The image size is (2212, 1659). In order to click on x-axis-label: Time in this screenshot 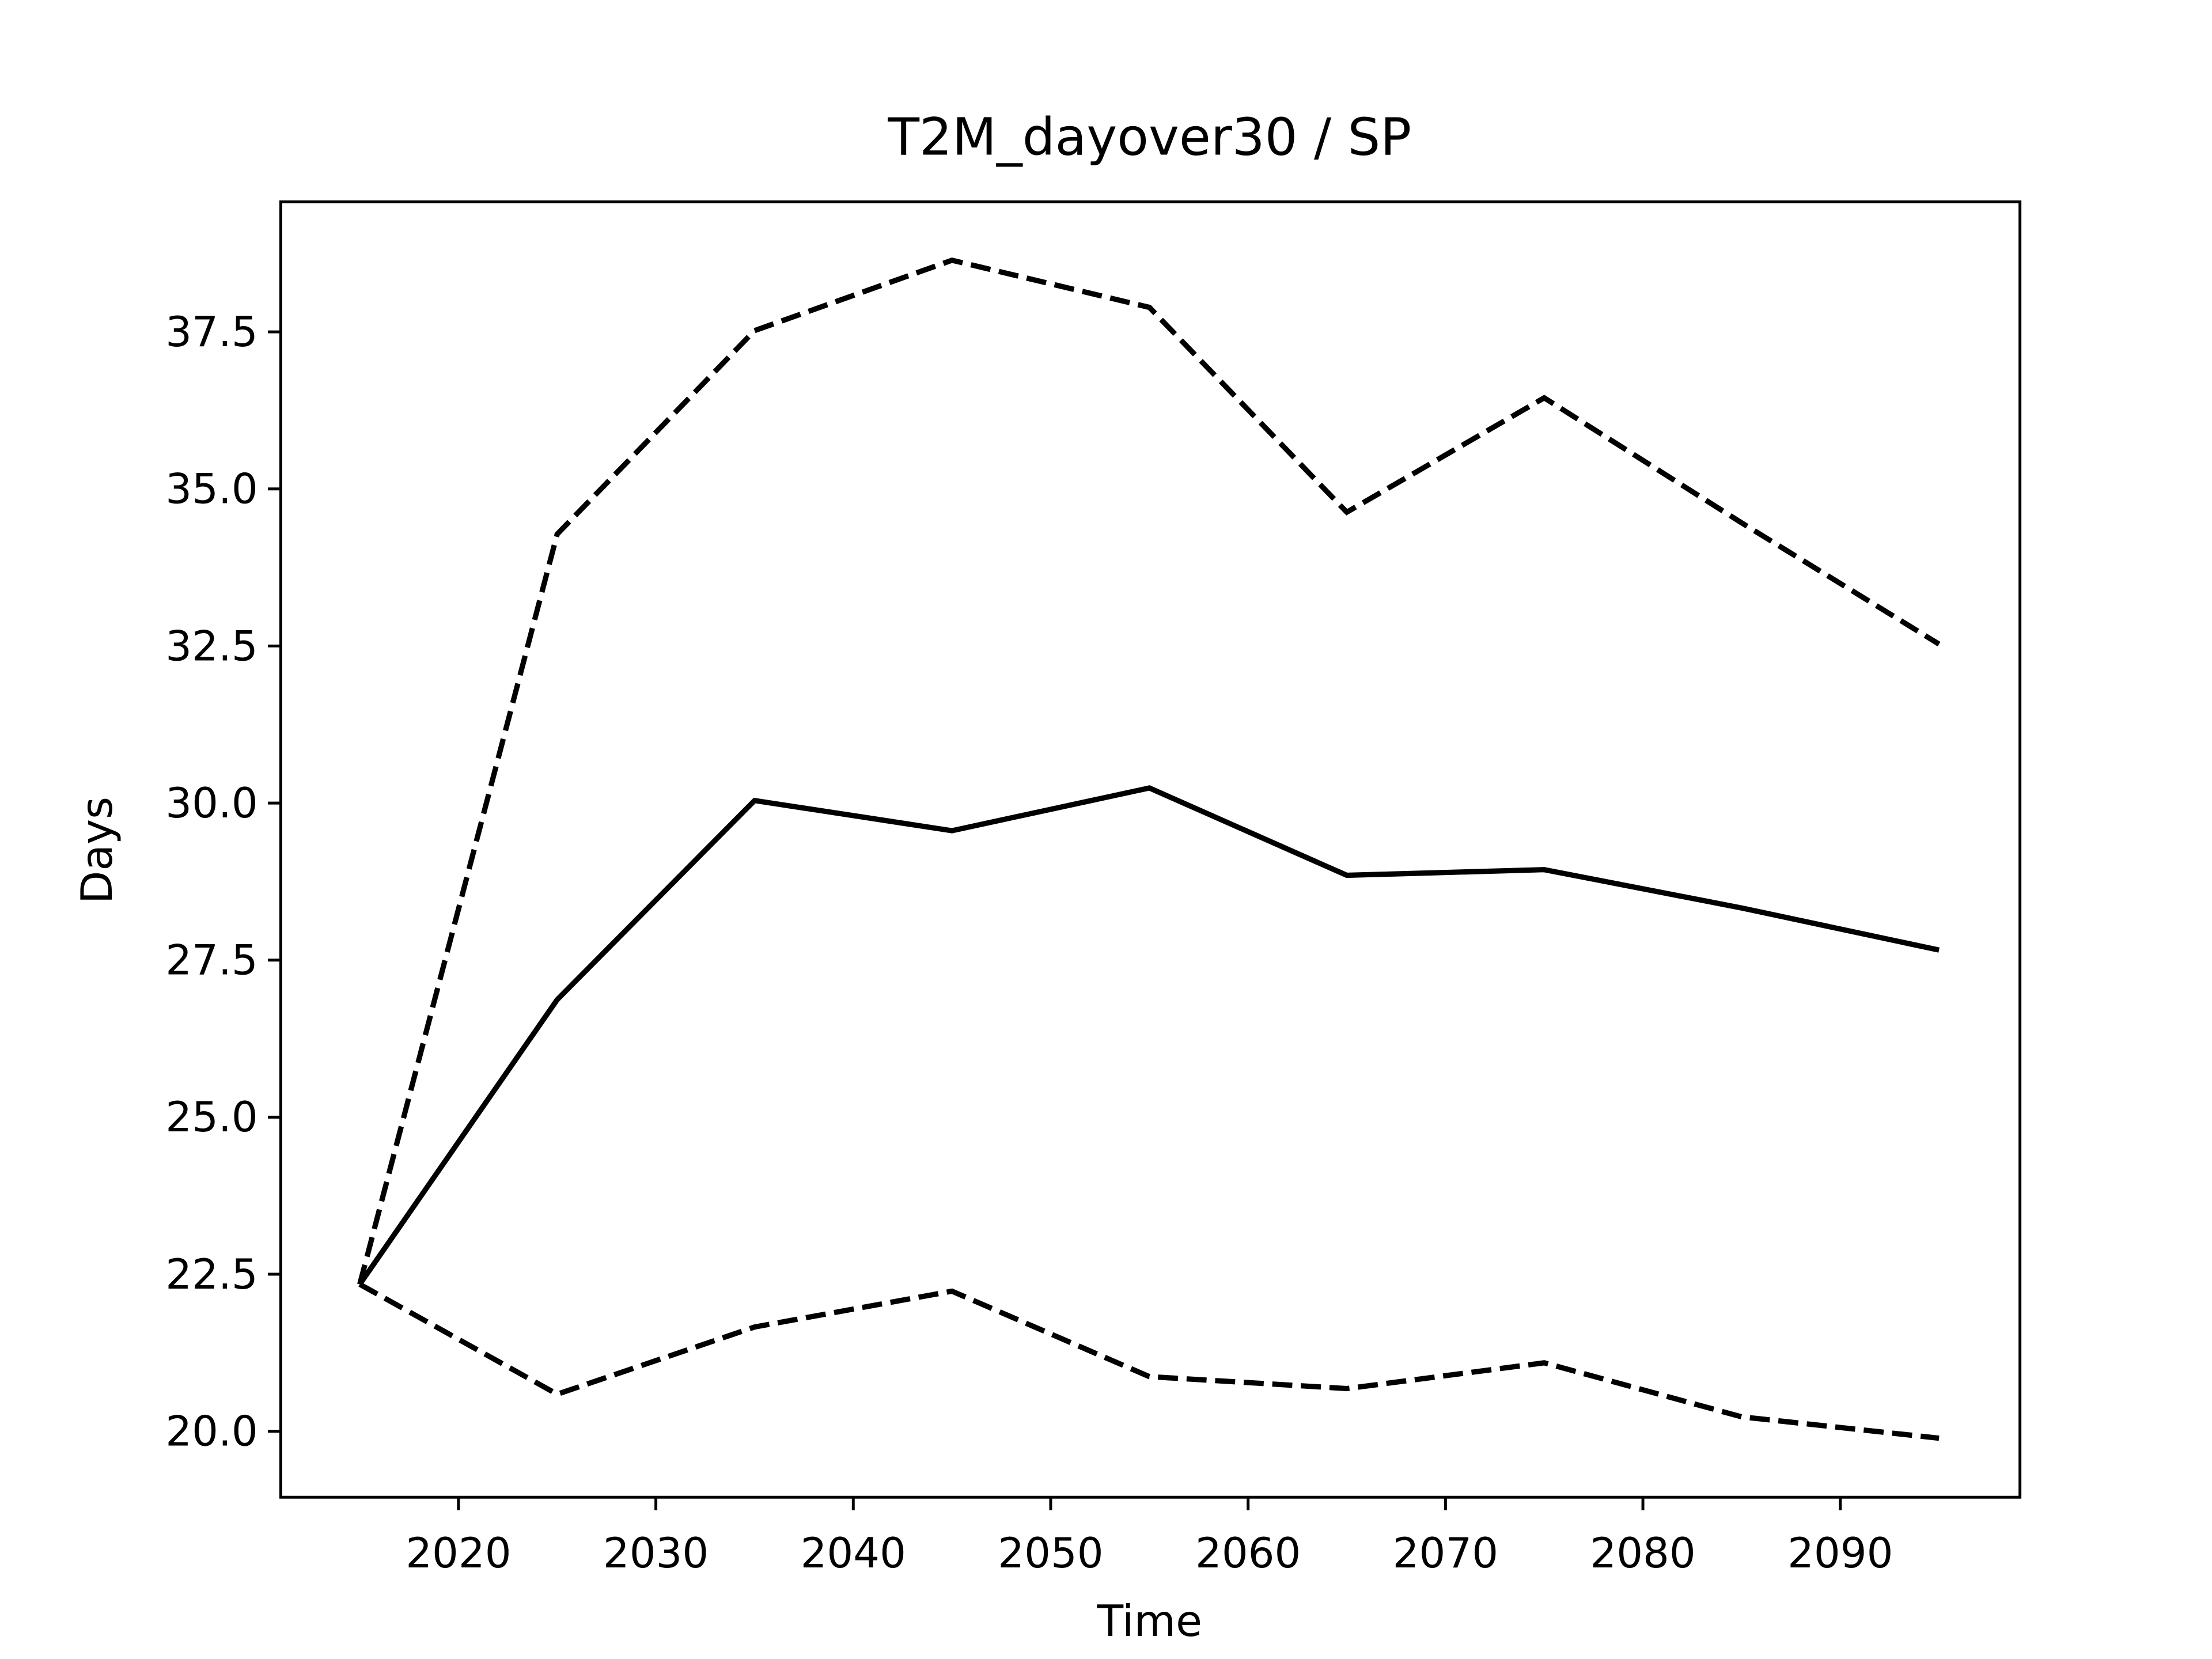, I will do `click(1149, 1621)`.